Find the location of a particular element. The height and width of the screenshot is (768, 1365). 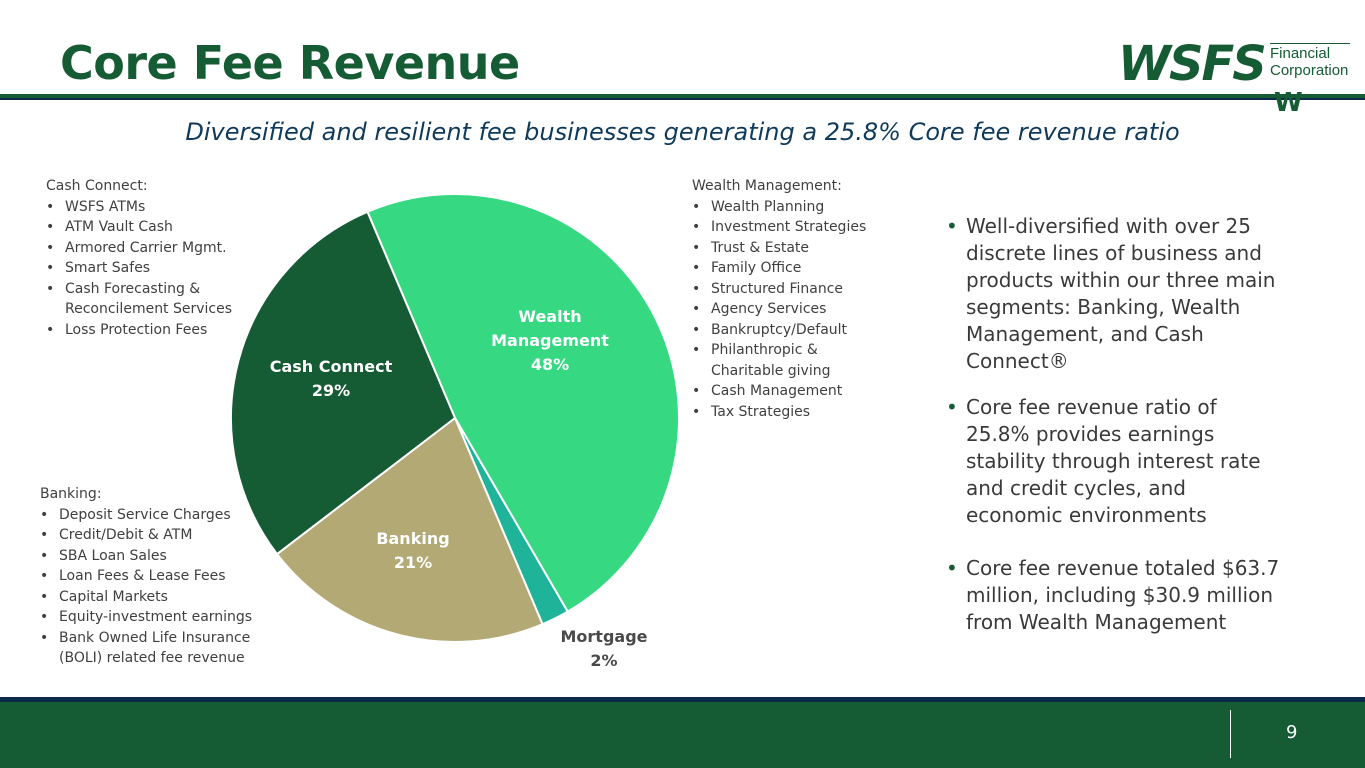

logo-subtext: Financial Corporation is located at coordinates (1309, 62).